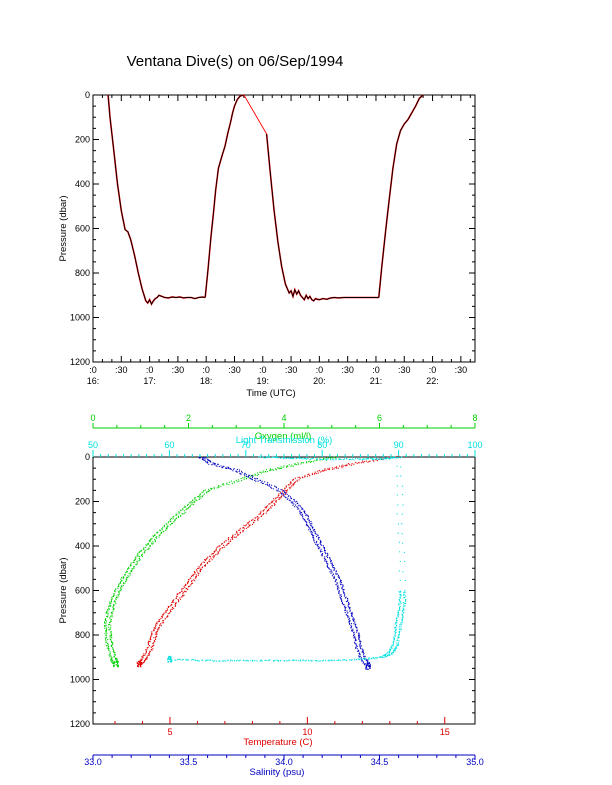 The height and width of the screenshot is (785, 612). Describe the element at coordinates (474, 445) in the screenshot. I see `light-tick-label: 100` at that location.